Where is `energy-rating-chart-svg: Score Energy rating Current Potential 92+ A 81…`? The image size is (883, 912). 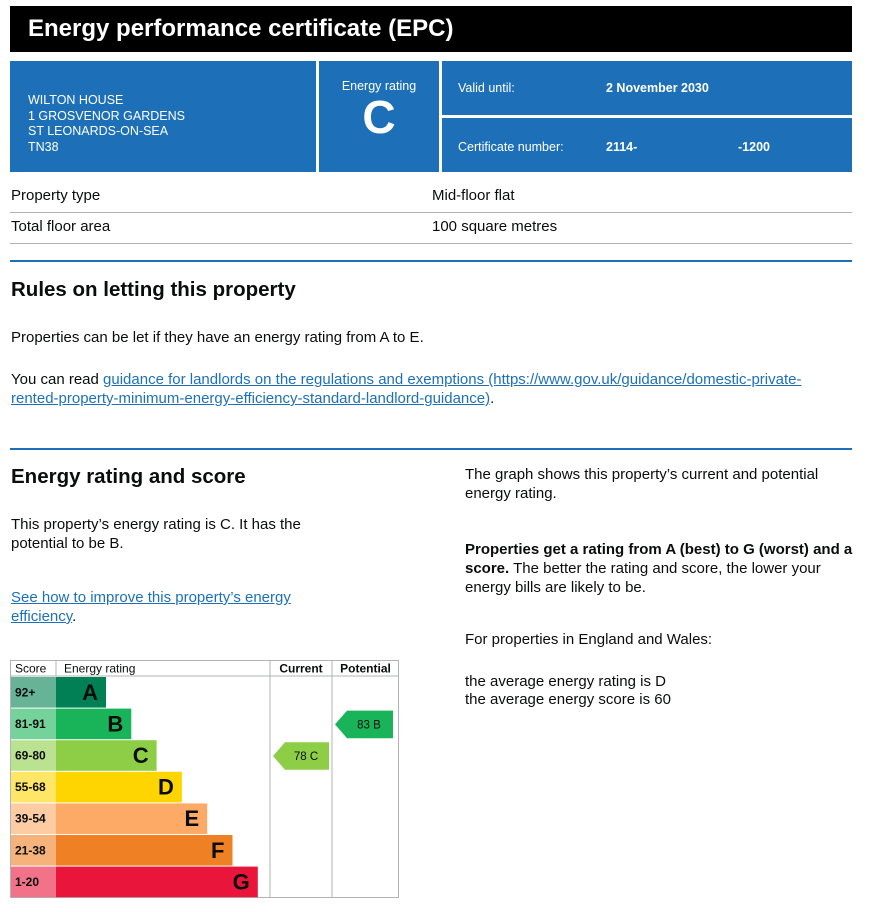
energy-rating-chart-svg: Score Energy rating Current Potential 92+ A 81… is located at coordinates (204, 779).